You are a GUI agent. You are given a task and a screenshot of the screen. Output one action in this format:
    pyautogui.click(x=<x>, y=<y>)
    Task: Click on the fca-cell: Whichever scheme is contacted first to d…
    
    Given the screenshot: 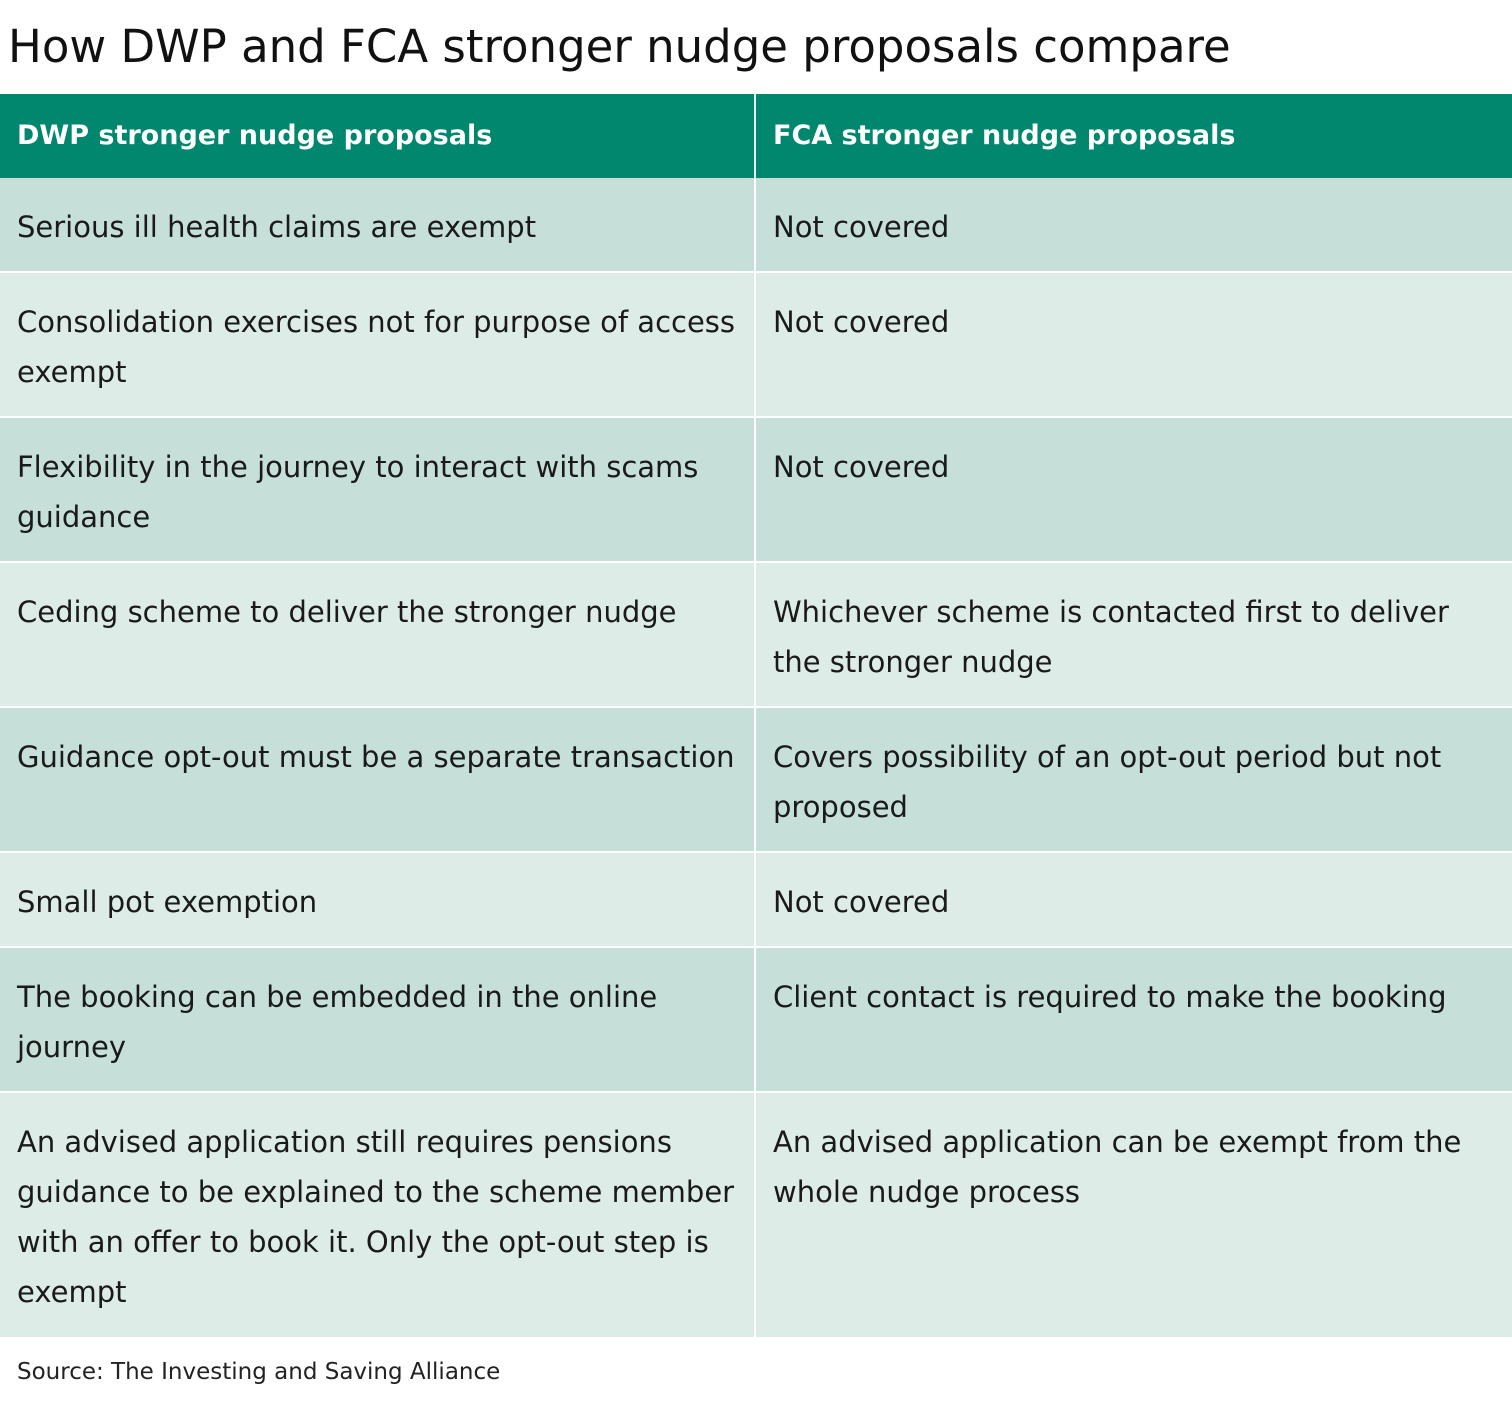 What is the action you would take?
    pyautogui.click(x=1111, y=637)
    